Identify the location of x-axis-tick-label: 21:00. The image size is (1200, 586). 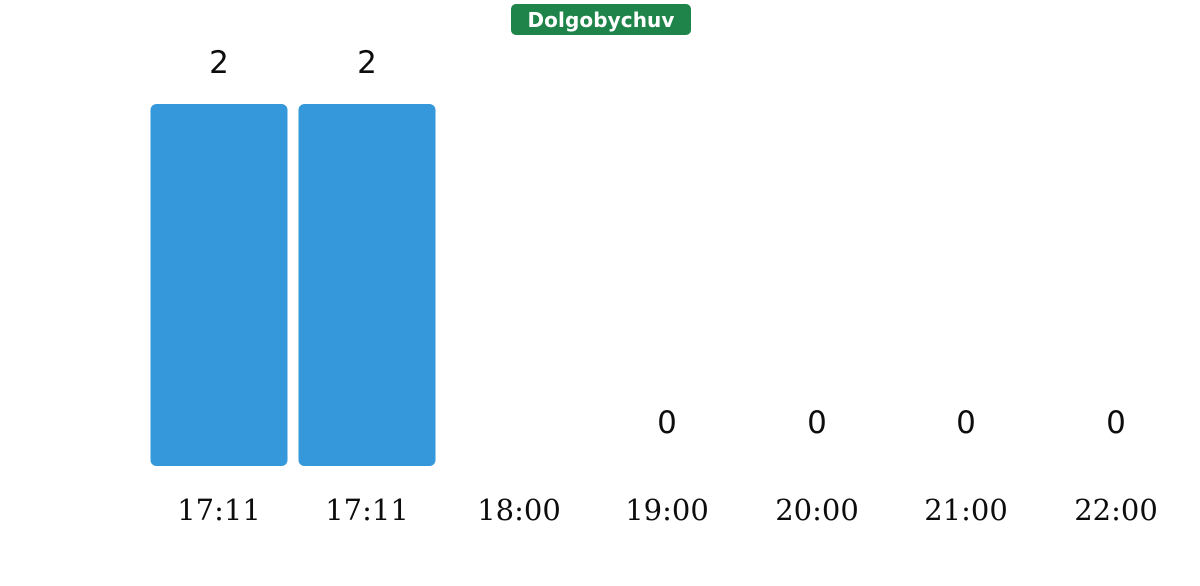
(966, 510).